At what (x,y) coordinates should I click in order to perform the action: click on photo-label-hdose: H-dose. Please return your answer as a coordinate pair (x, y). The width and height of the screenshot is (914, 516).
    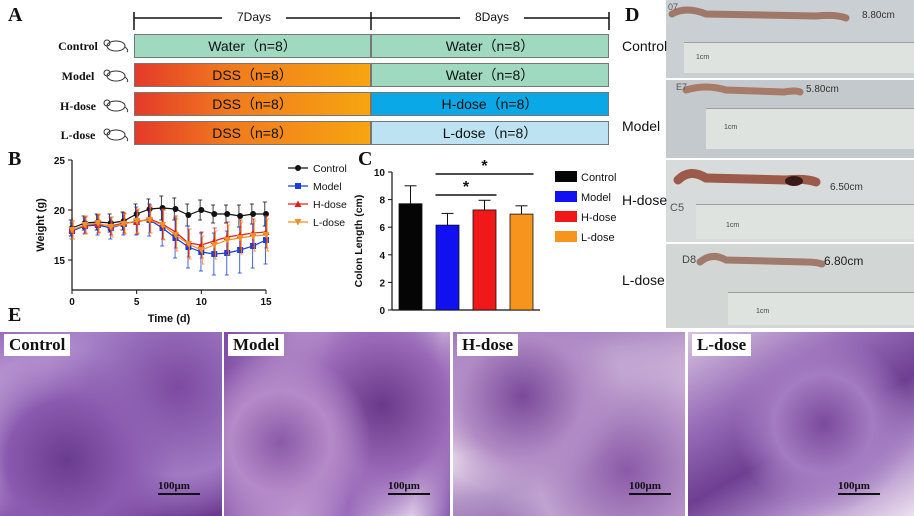
    Looking at the image, I should click on (645, 200).